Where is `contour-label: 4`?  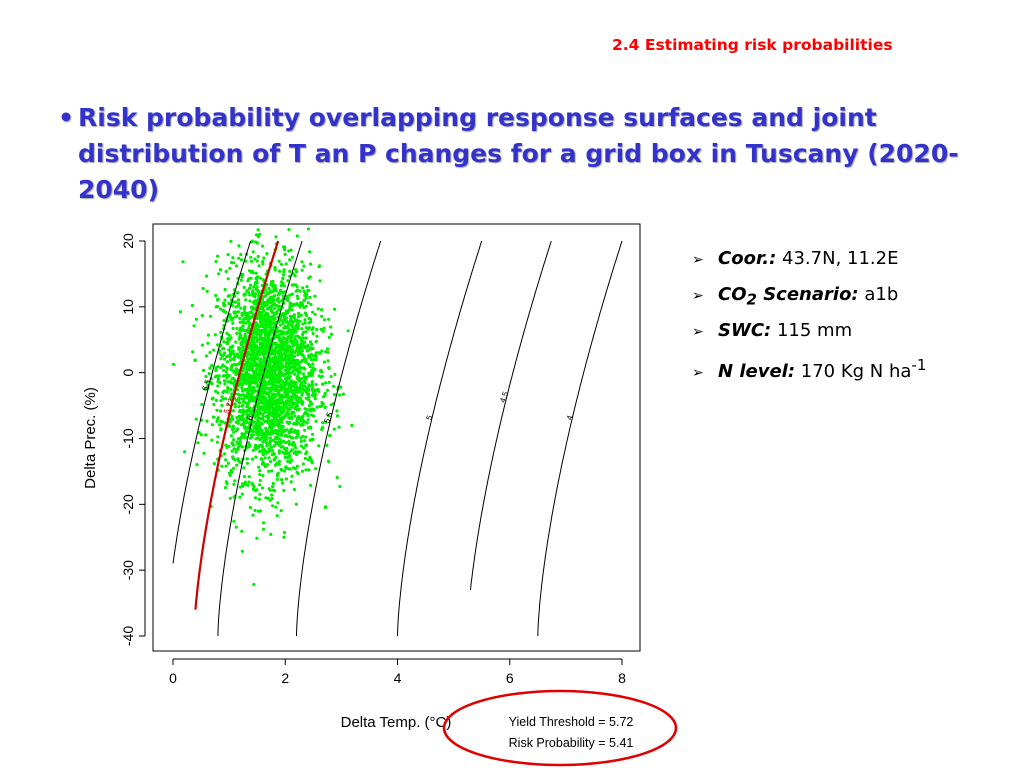
contour-label: 4 is located at coordinates (570, 418).